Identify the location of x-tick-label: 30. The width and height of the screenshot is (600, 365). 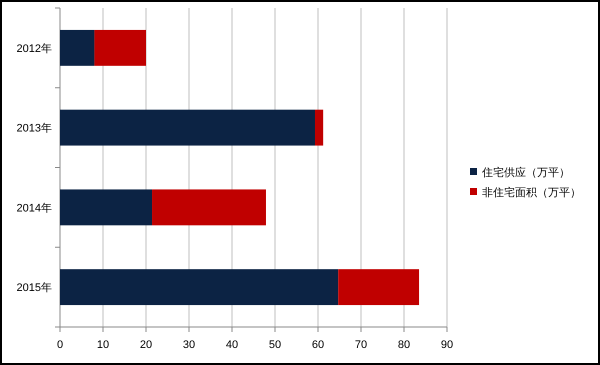
(189, 345).